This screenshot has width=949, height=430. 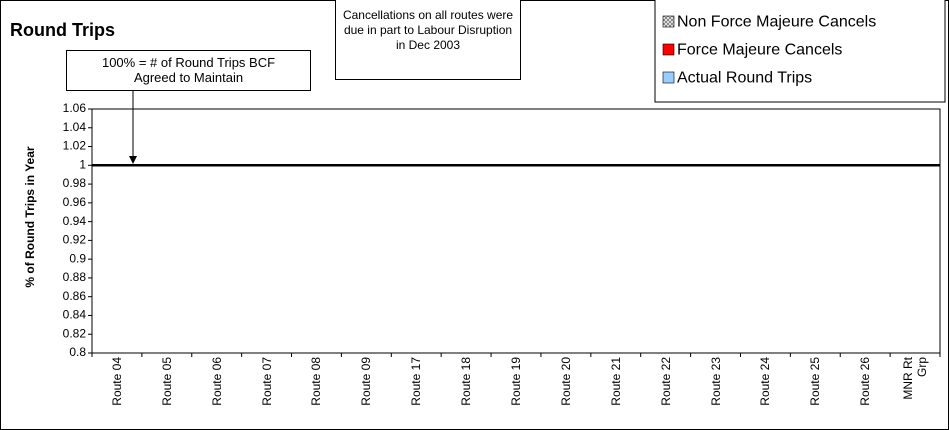 What do you see at coordinates (815, 381) in the screenshot?
I see `x-tick-label: Route 25` at bounding box center [815, 381].